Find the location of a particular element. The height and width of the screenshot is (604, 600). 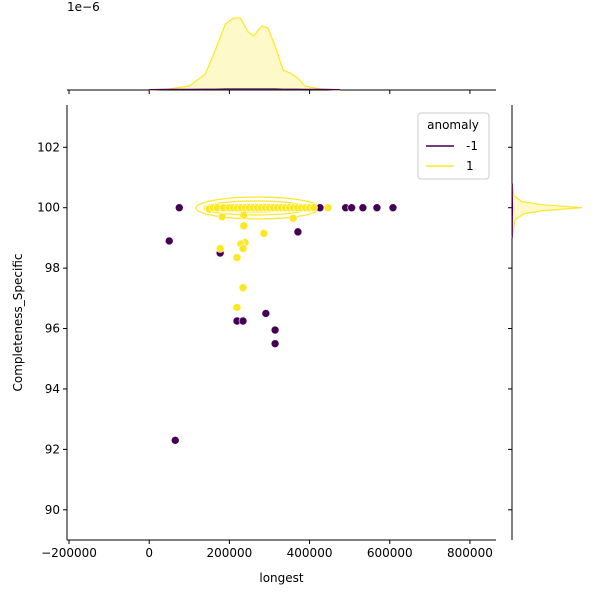

y-tick-label: 94 is located at coordinates (52, 389).